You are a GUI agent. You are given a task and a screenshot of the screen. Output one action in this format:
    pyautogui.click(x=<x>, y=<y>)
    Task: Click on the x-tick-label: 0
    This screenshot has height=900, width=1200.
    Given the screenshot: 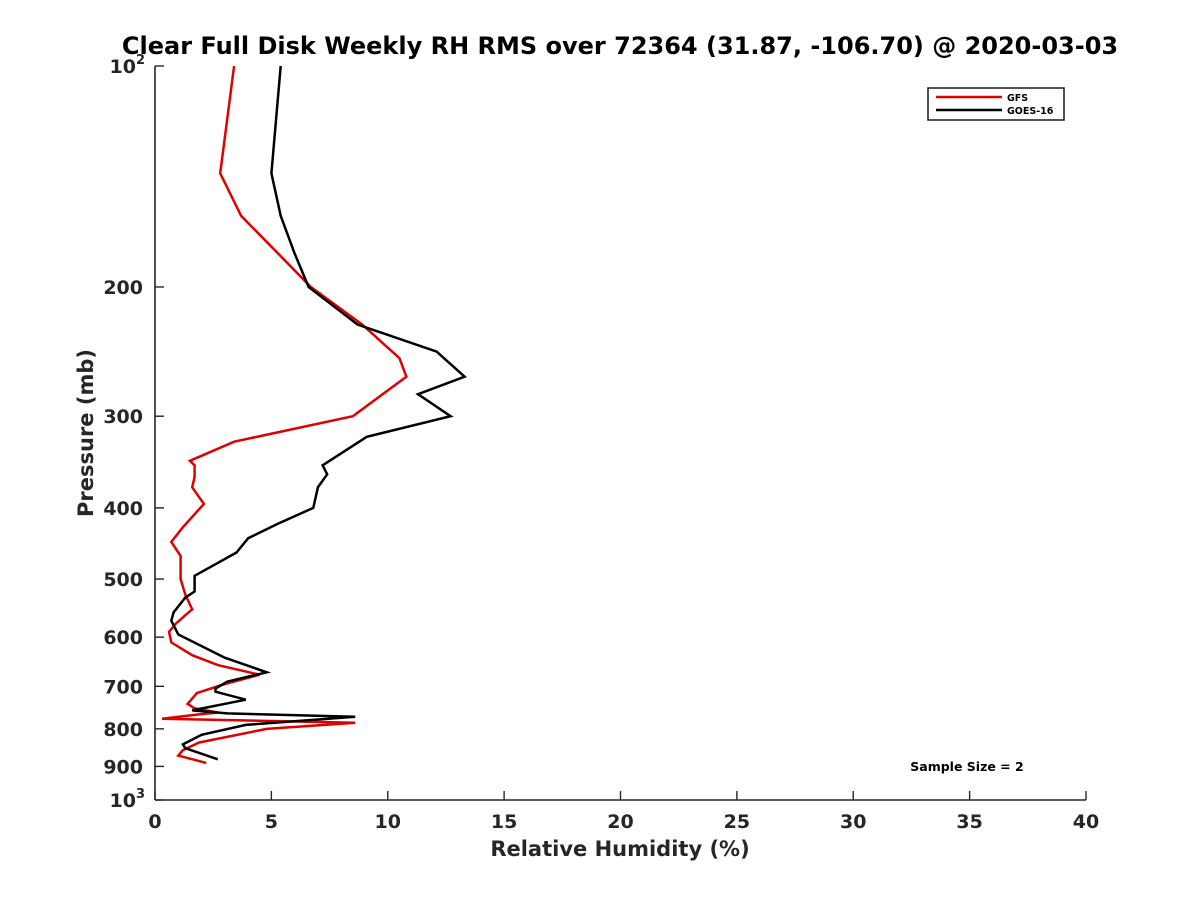 What is the action you would take?
    pyautogui.click(x=154, y=822)
    